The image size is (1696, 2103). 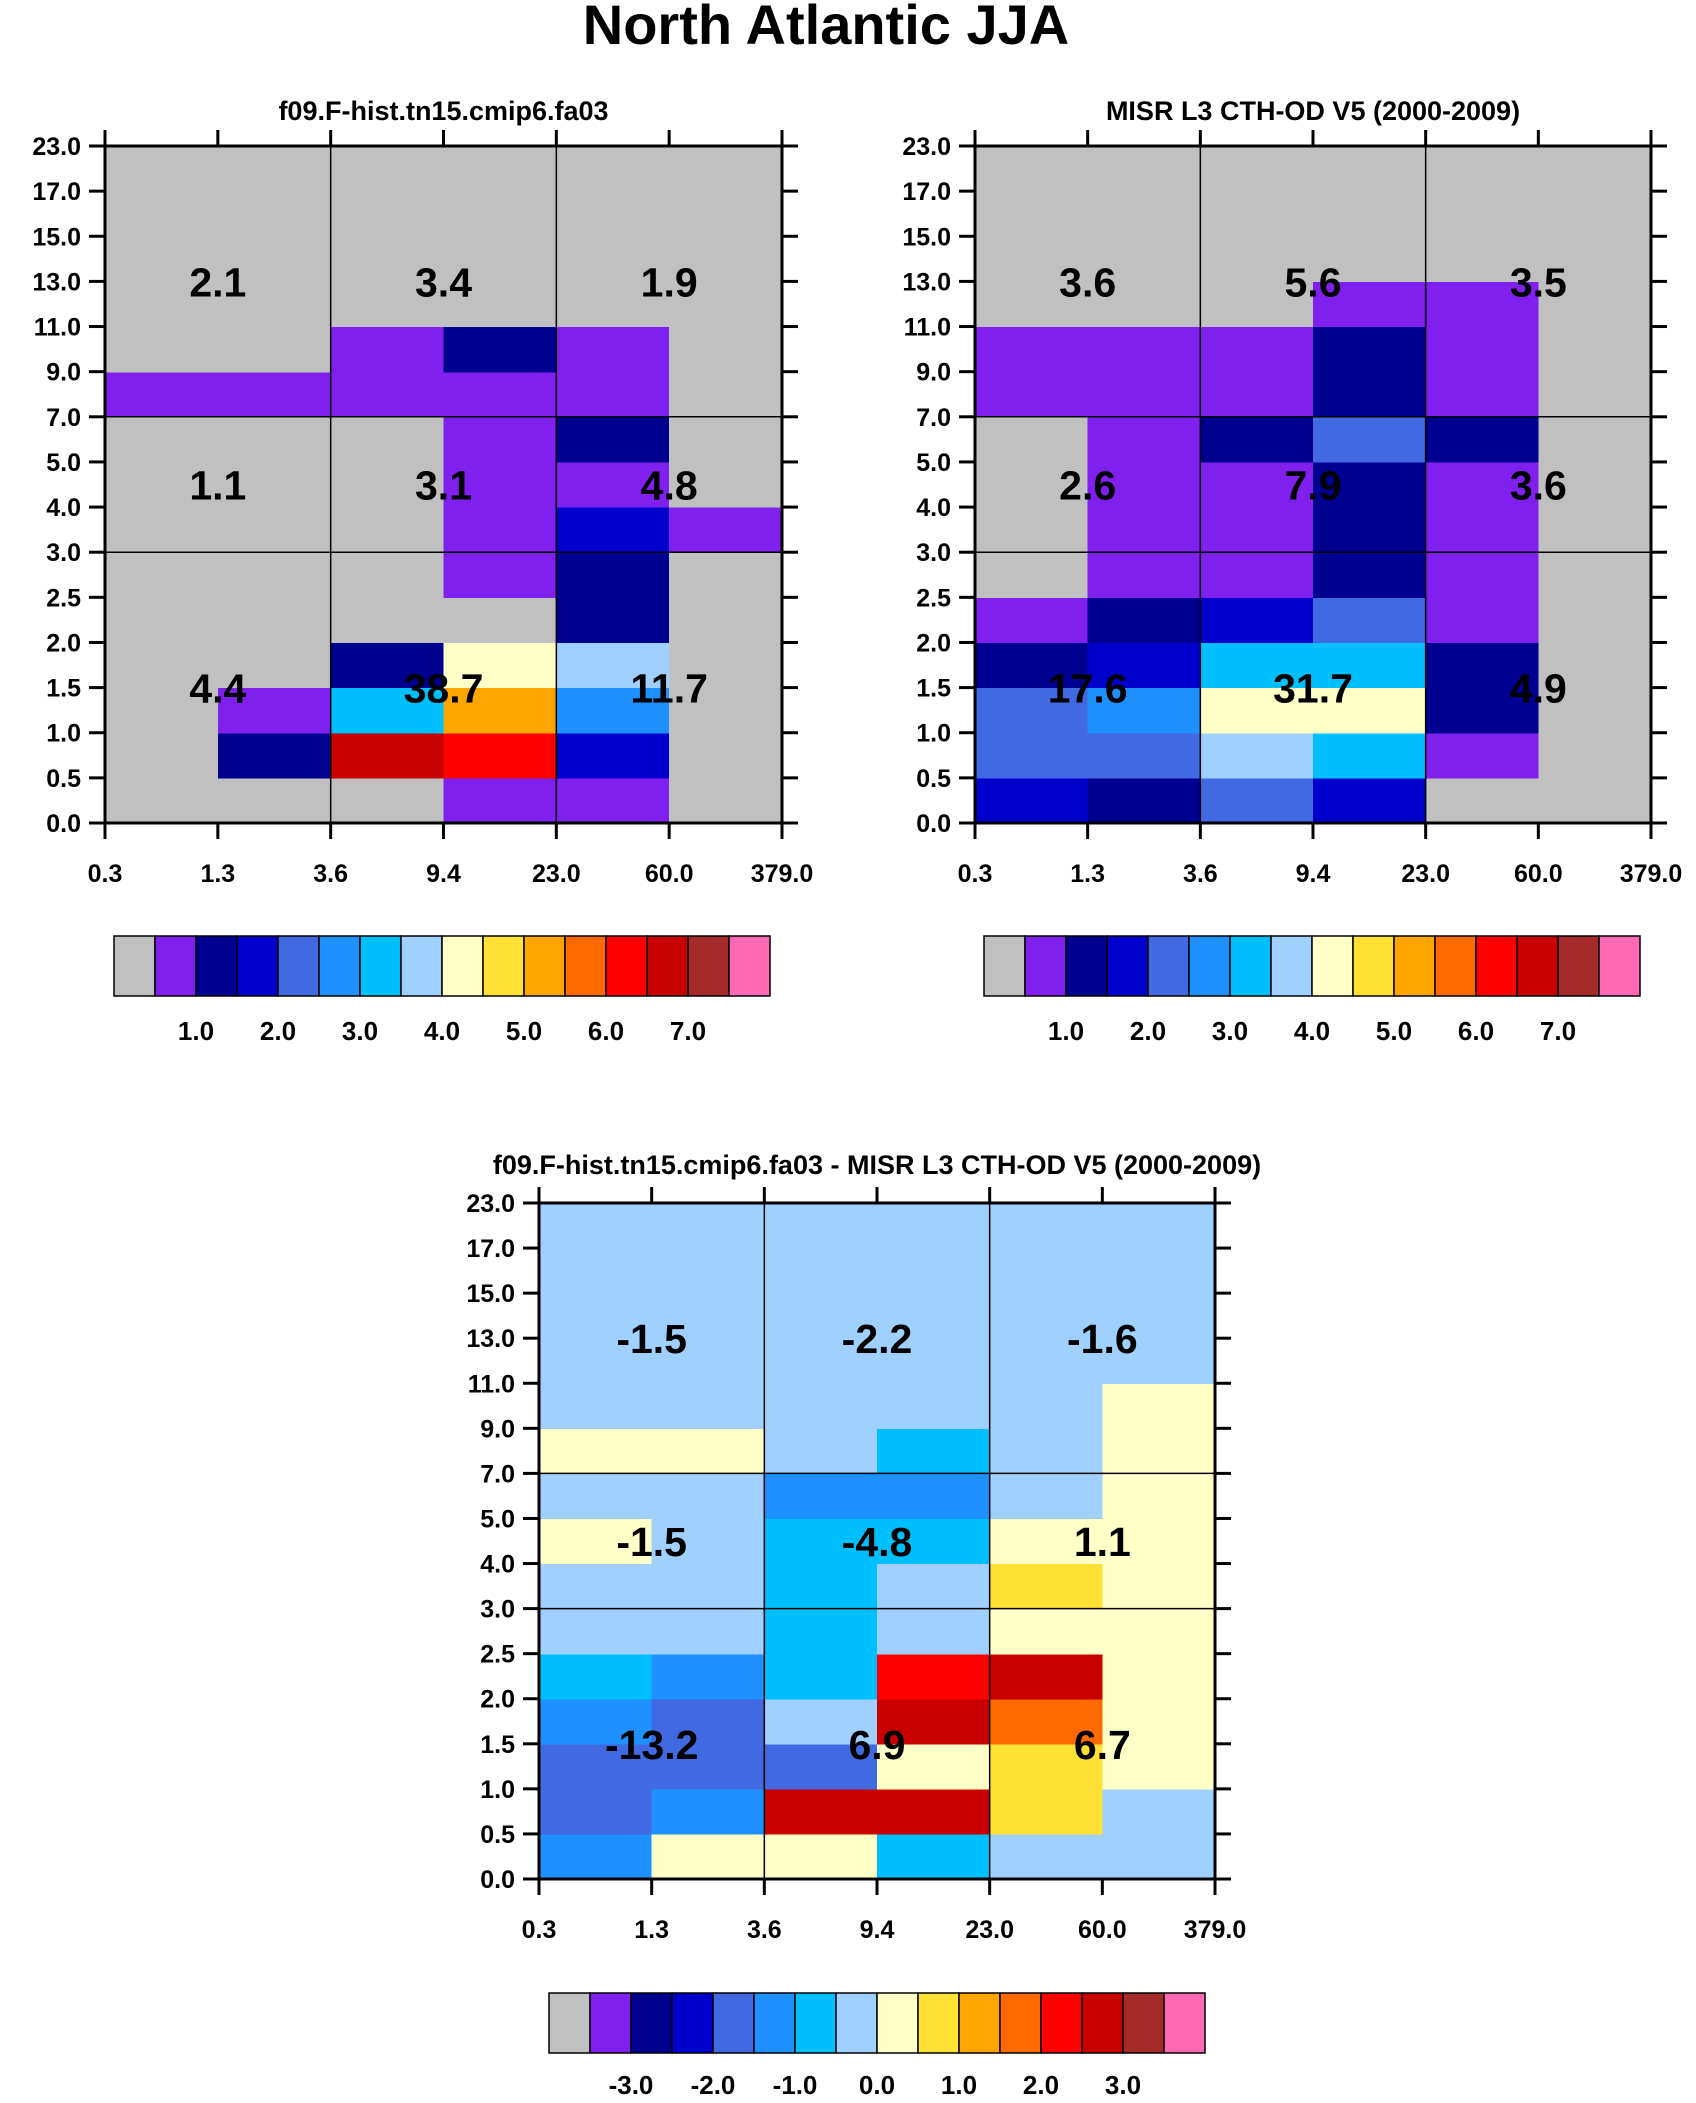 What do you see at coordinates (1425, 874) in the screenshot?
I see `x-tick-label: 23.0` at bounding box center [1425, 874].